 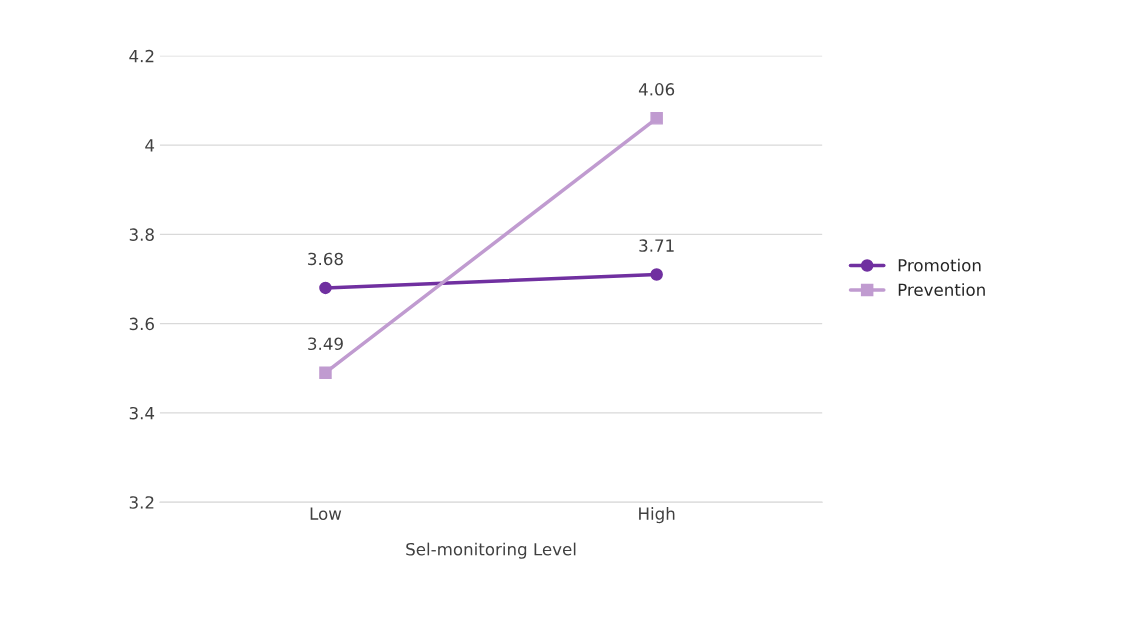 I want to click on x-tick-label: Low, so click(x=326, y=513).